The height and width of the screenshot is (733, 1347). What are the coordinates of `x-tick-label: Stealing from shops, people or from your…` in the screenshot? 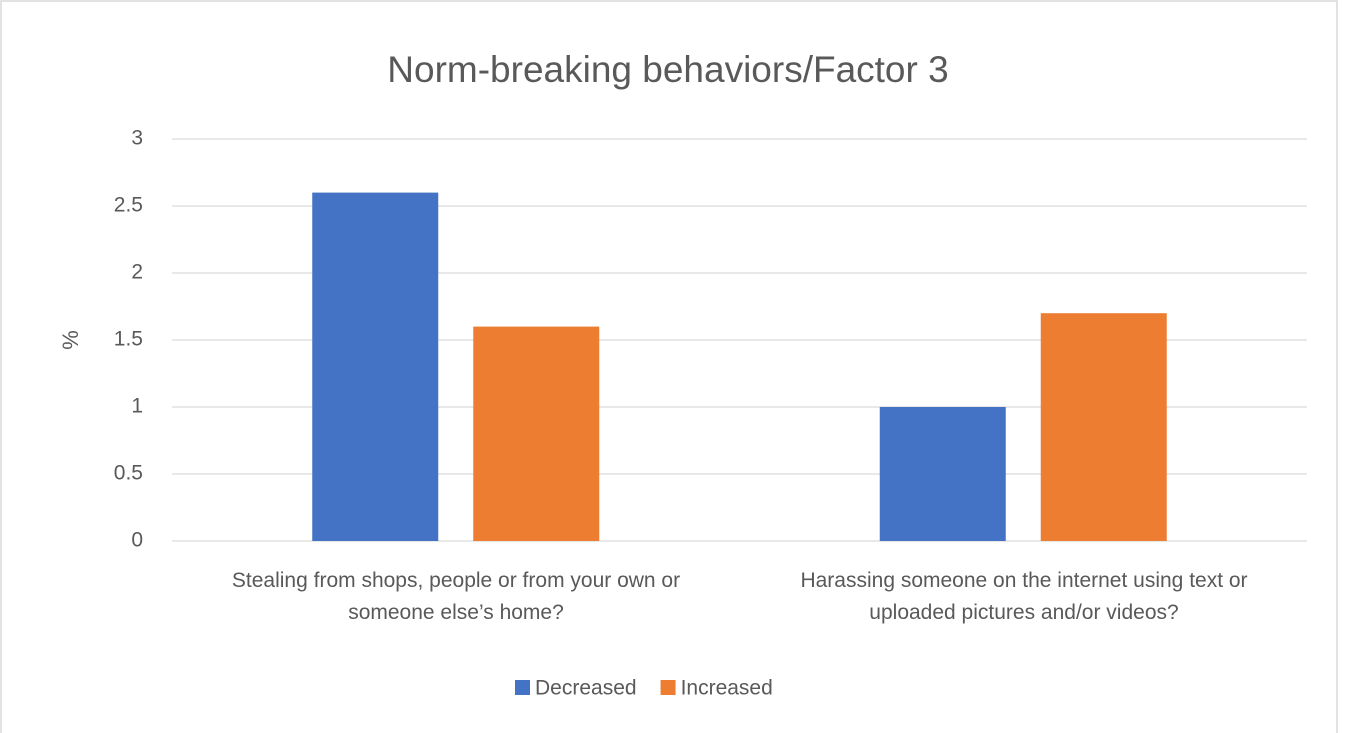 It's located at (456, 596).